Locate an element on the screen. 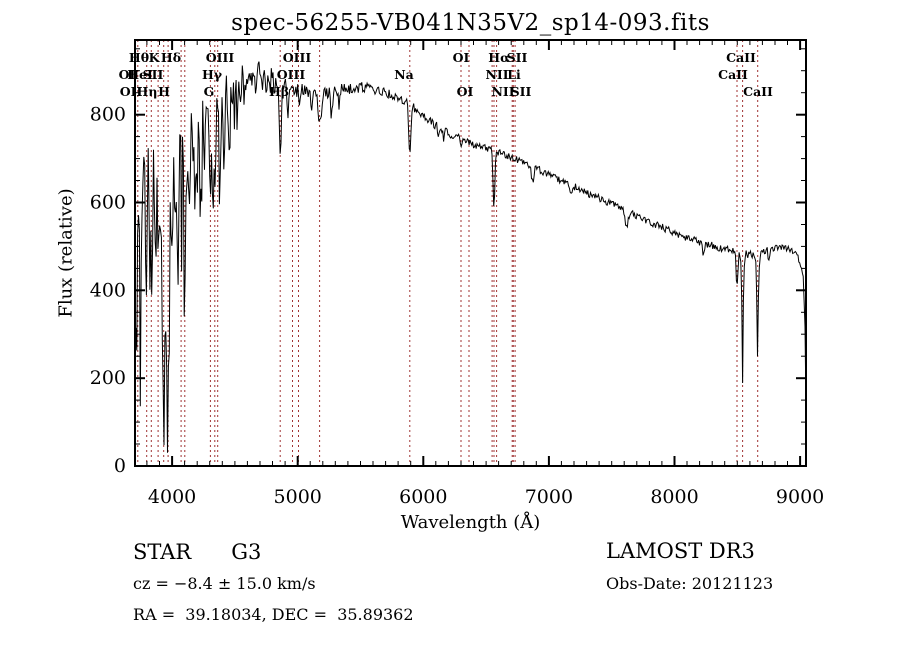 The image size is (900, 649). y-tick-label: 200 is located at coordinates (108, 378).